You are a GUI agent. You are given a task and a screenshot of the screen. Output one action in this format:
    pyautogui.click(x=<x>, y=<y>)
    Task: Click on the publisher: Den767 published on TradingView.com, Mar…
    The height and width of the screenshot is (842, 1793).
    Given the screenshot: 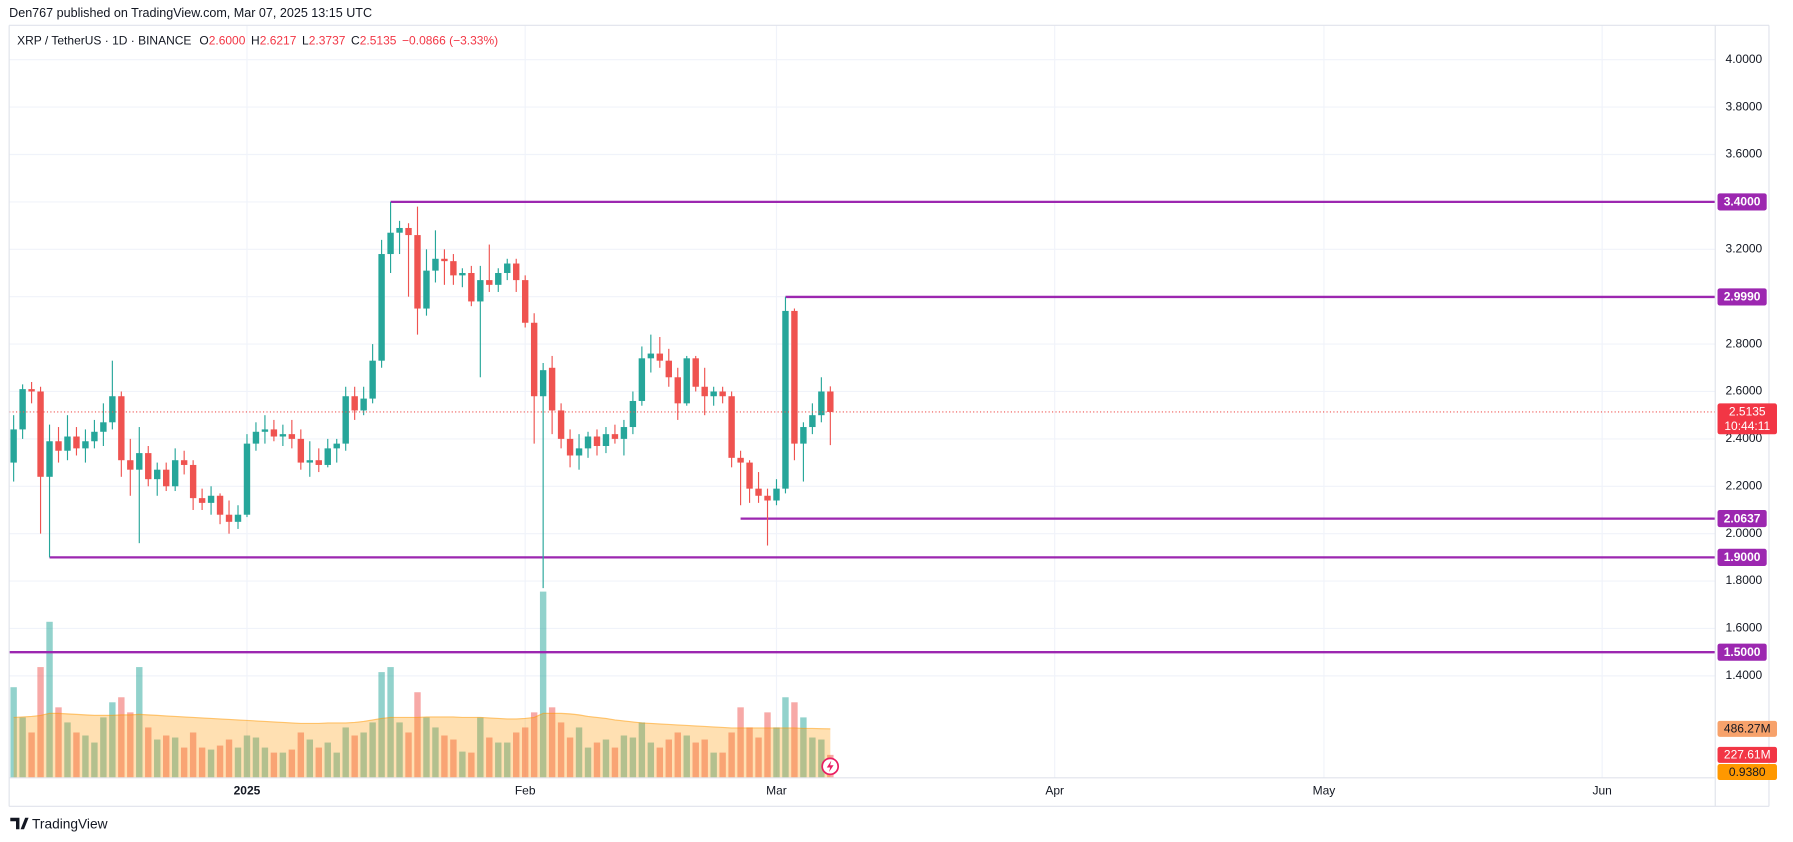 What is the action you would take?
    pyautogui.click(x=190, y=13)
    